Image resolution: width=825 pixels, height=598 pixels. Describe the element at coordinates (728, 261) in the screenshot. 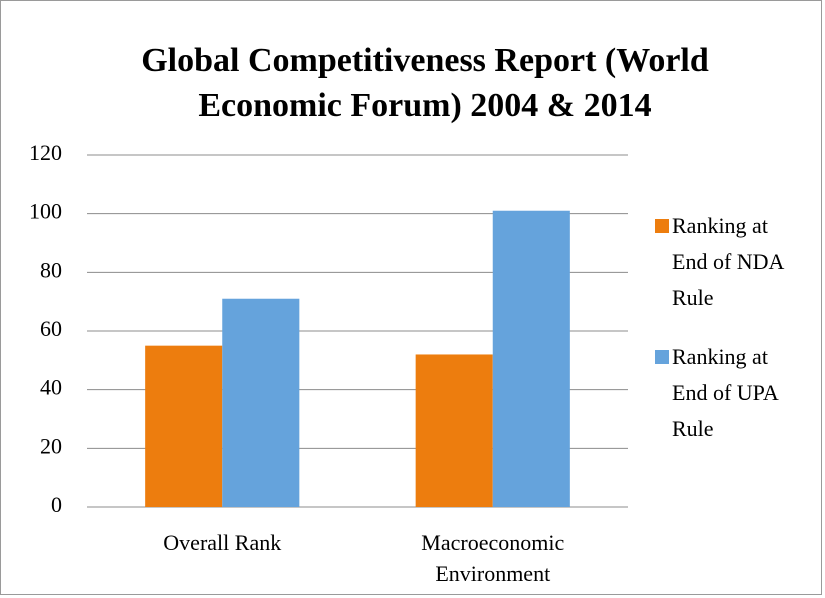

I see `legend-label: Ranking at End of NDA Rule` at that location.